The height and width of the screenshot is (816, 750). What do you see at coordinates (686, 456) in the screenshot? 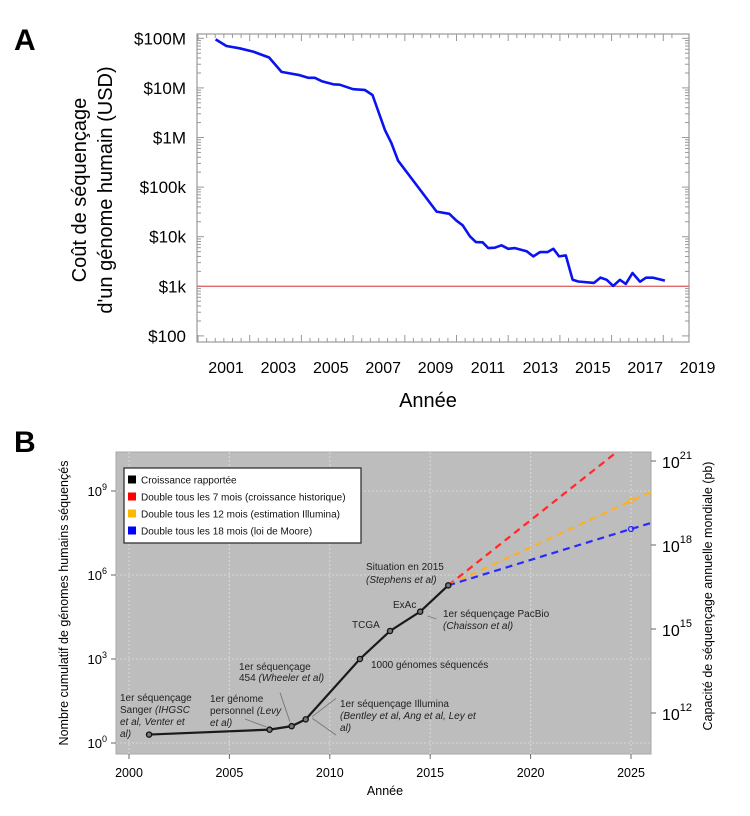
I see `tick-exponent: 21` at bounding box center [686, 456].